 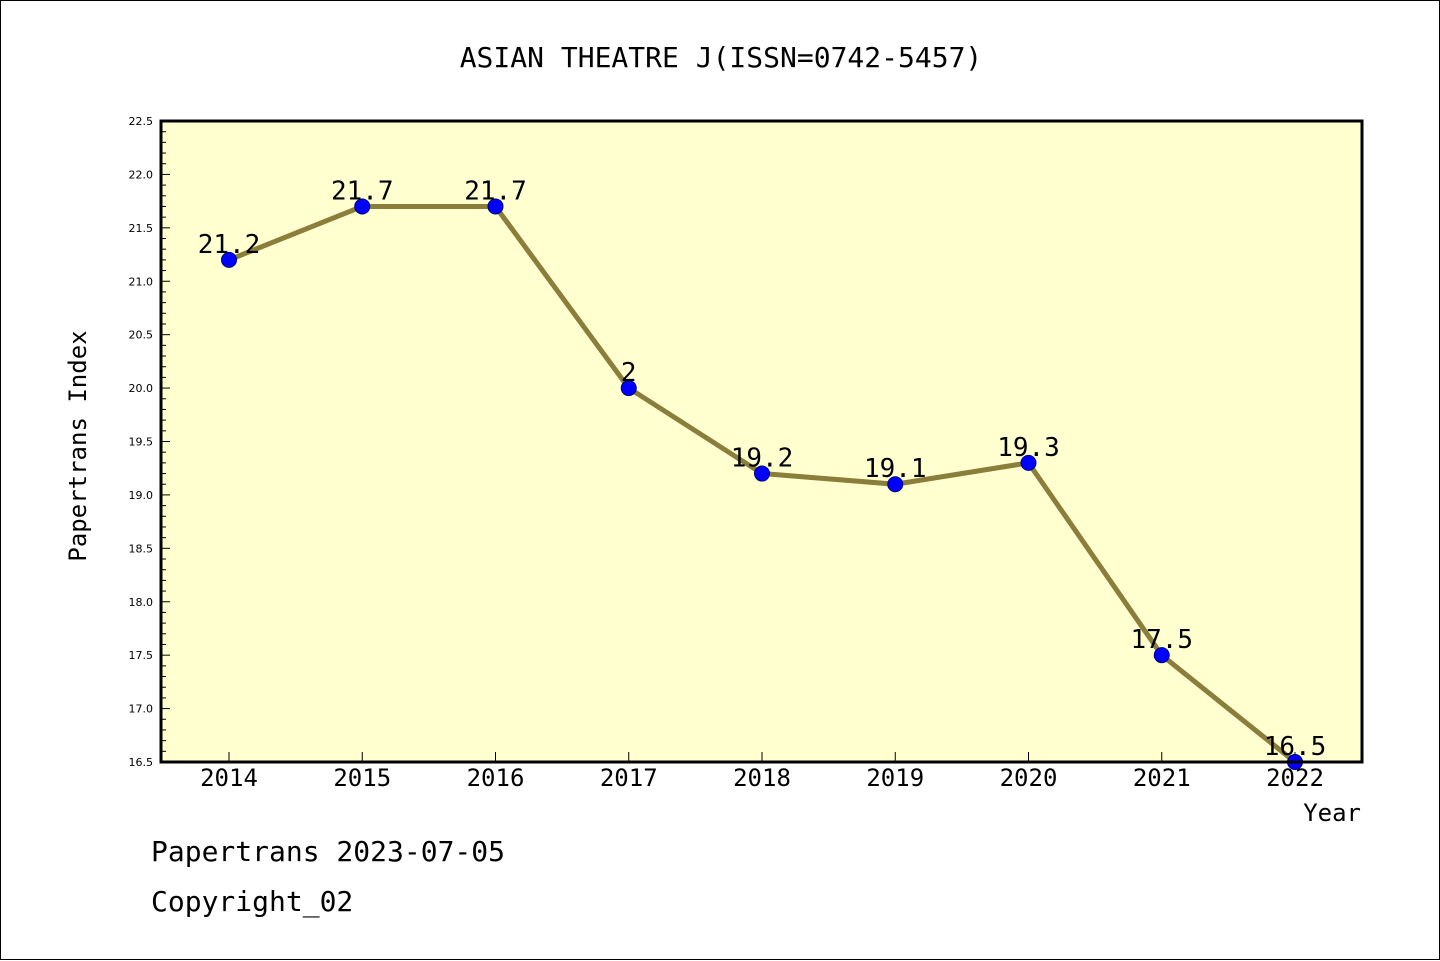 What do you see at coordinates (141, 388) in the screenshot?
I see `y-tick-label: 20.0` at bounding box center [141, 388].